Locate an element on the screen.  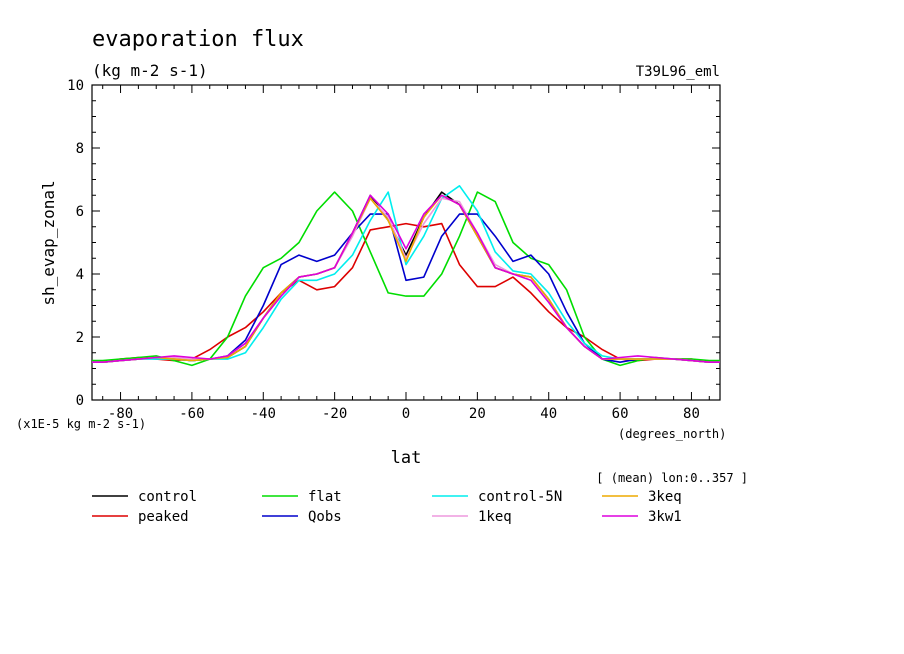
legend-label: peaked is located at coordinates (163, 517).